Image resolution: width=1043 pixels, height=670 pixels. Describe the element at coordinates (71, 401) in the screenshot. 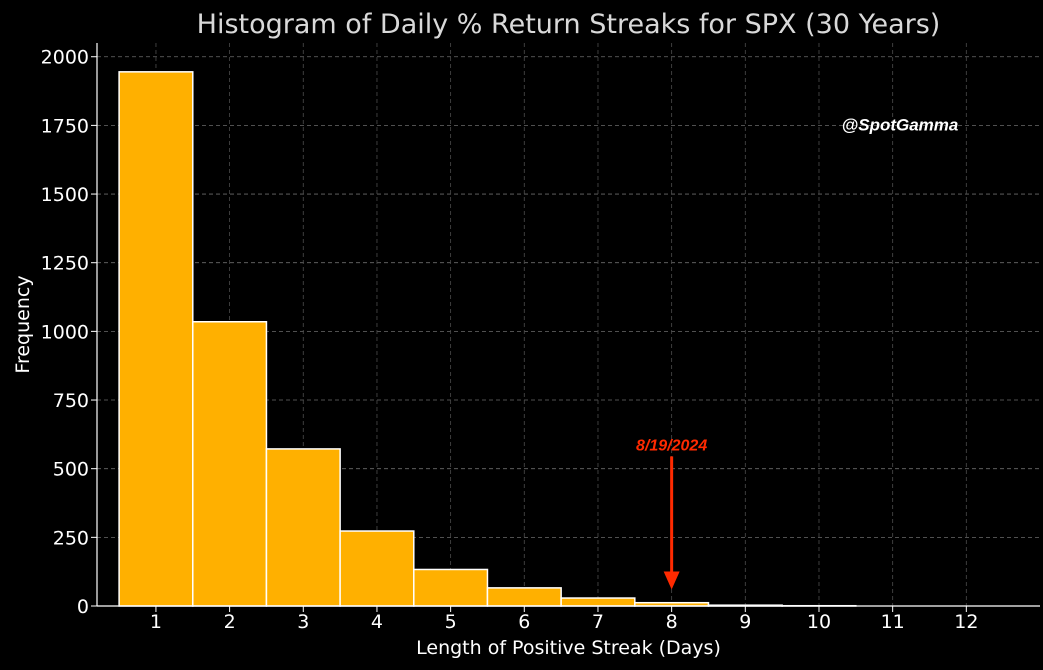

I see `y-tick-label: 750` at that location.